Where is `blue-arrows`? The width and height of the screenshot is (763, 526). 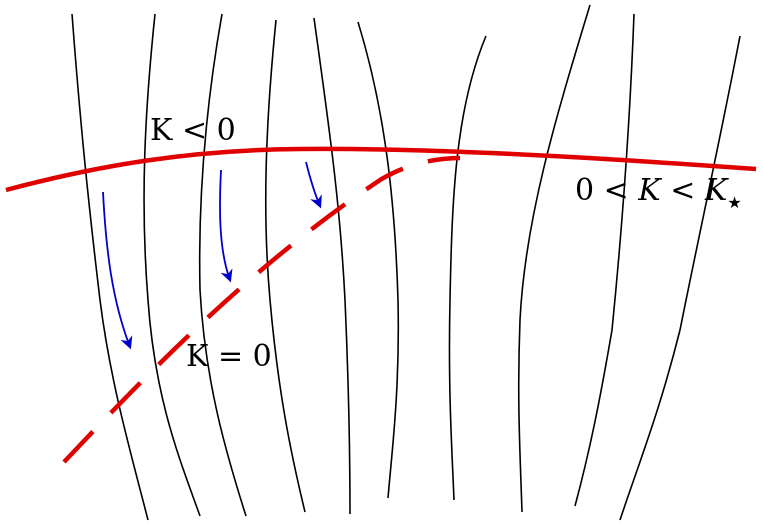
blue-arrows is located at coordinates (212, 255).